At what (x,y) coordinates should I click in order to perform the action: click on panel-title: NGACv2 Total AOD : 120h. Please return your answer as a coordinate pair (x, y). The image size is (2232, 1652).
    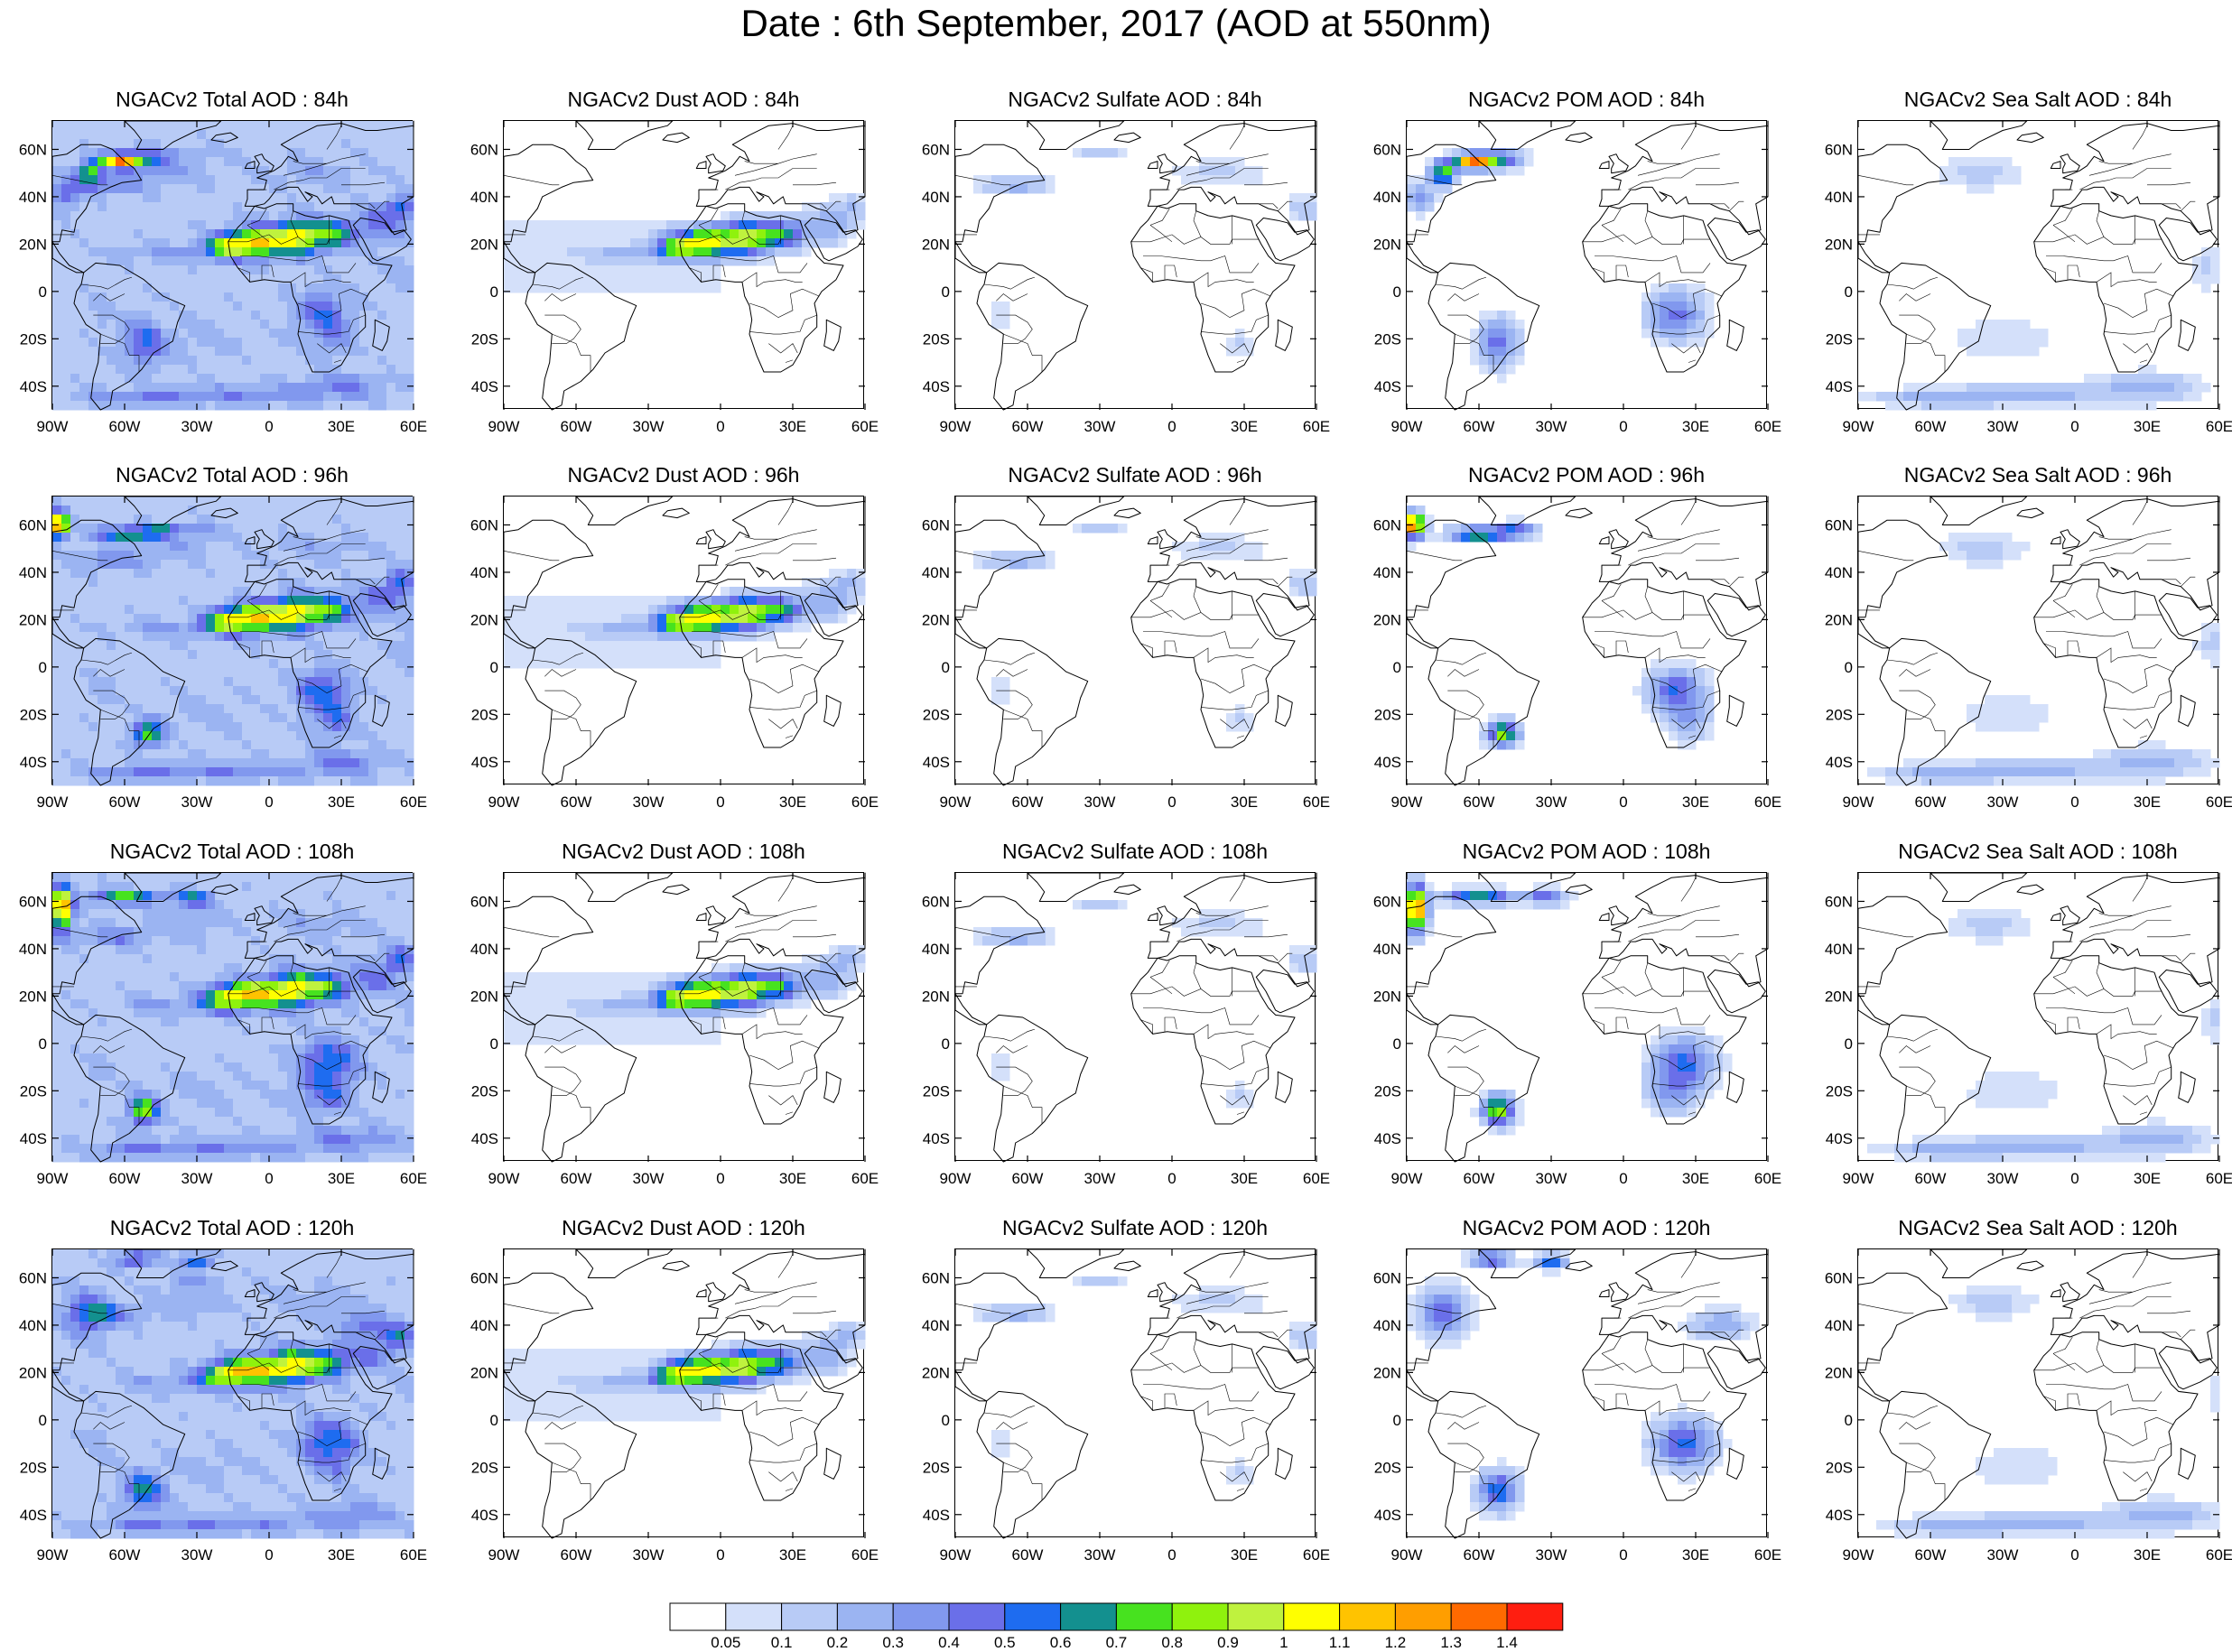
    Looking at the image, I should click on (232, 1228).